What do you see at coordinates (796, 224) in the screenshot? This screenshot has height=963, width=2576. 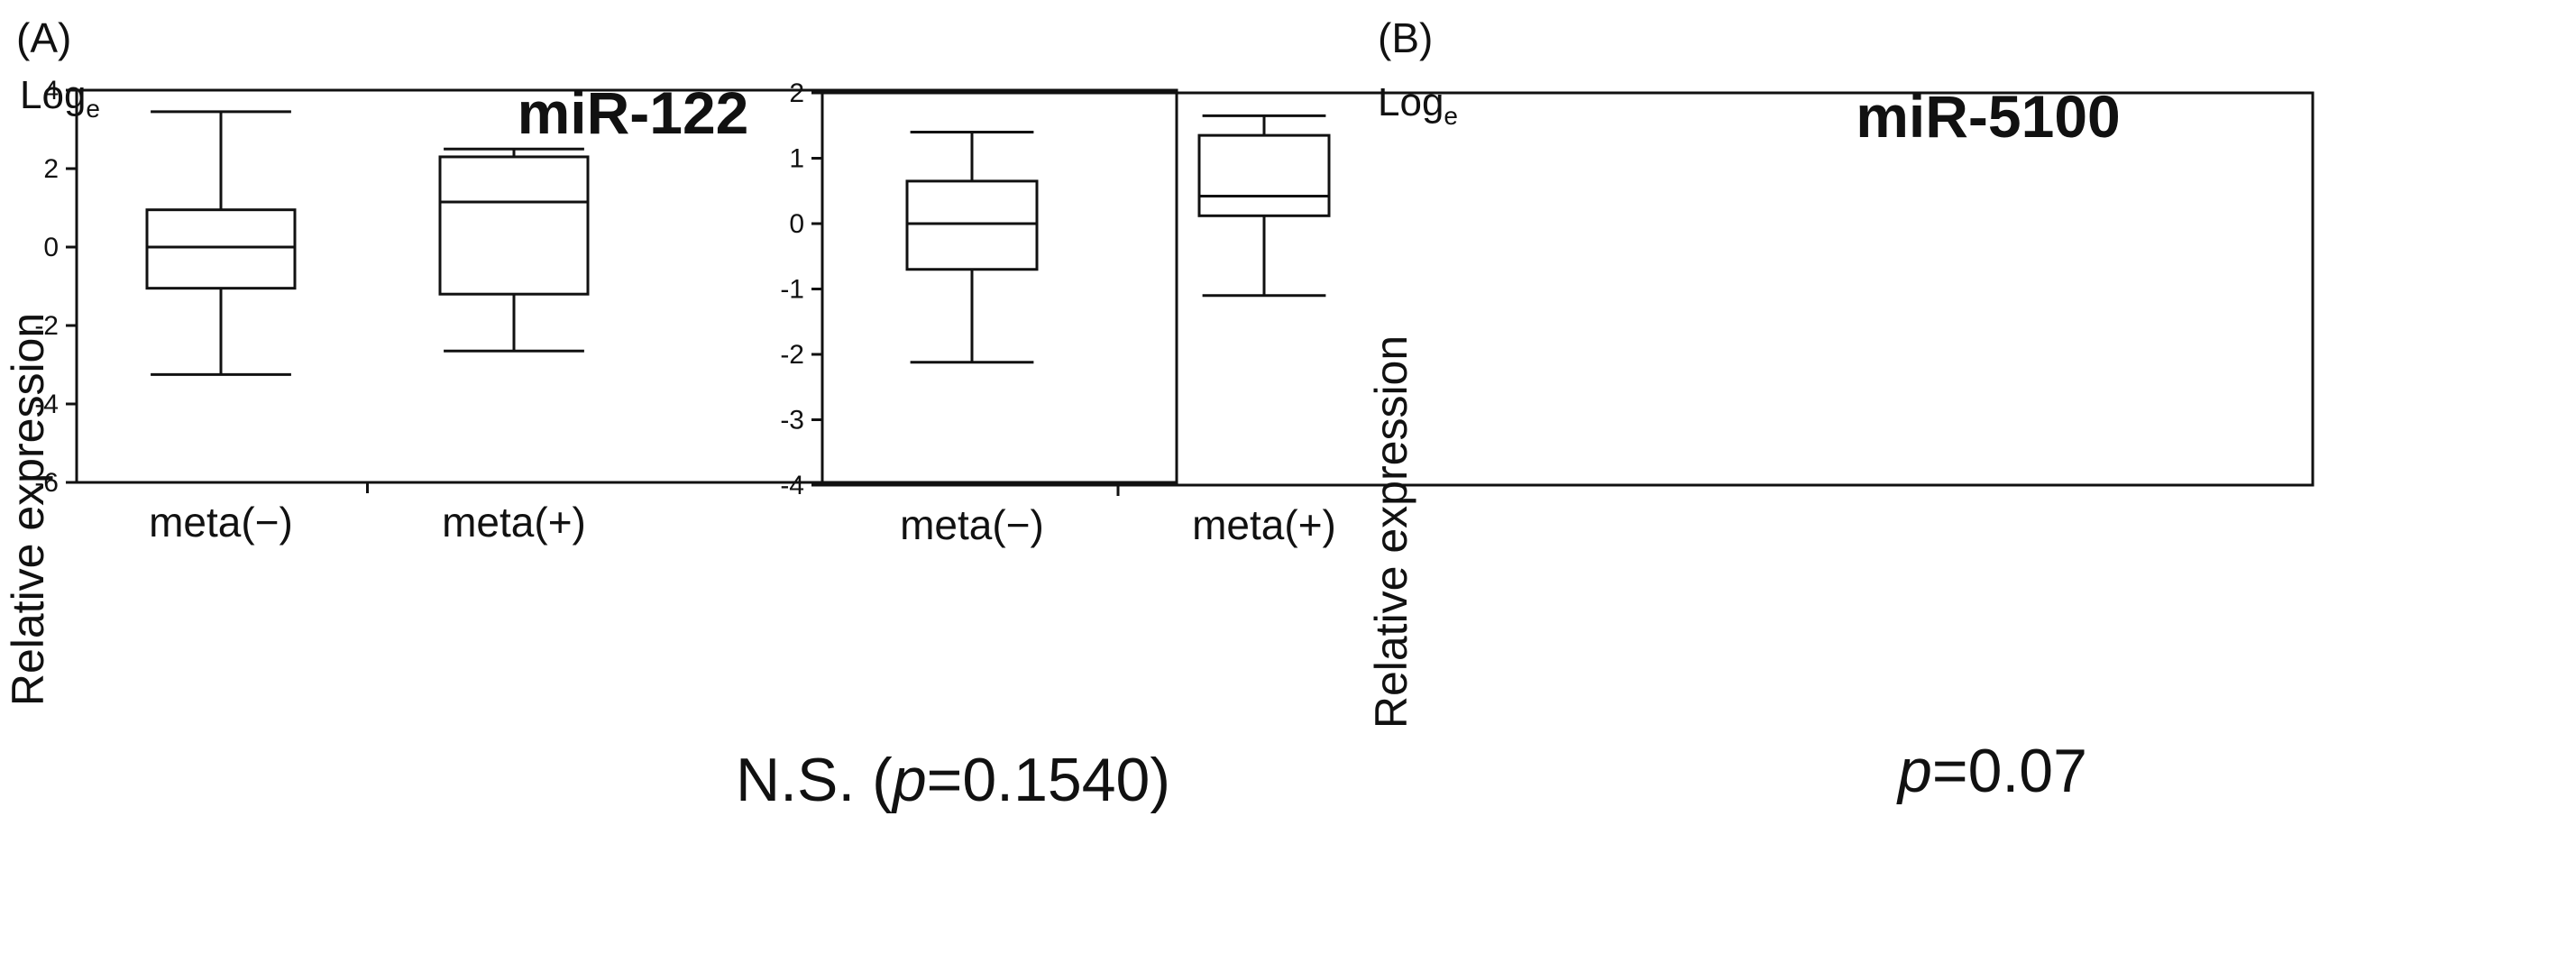 I see `panel-b-y-tick-label: 0` at bounding box center [796, 224].